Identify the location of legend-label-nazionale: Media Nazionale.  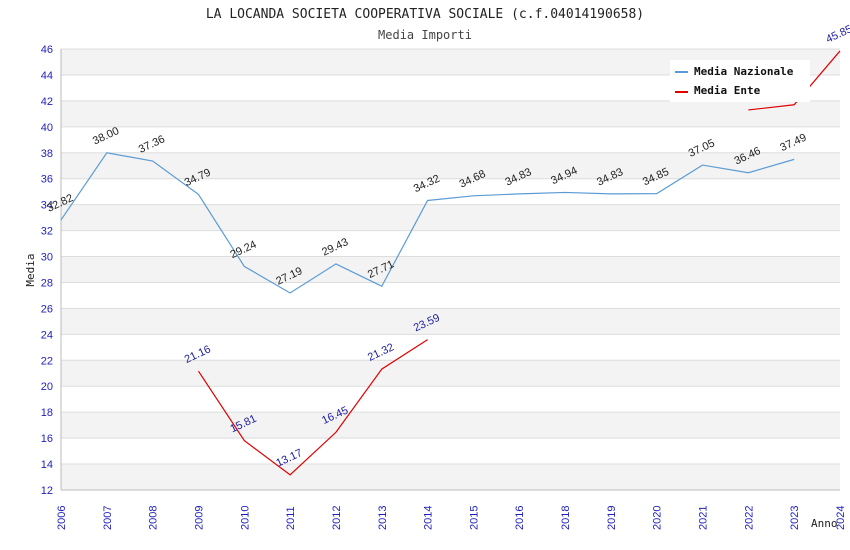
(744, 71).